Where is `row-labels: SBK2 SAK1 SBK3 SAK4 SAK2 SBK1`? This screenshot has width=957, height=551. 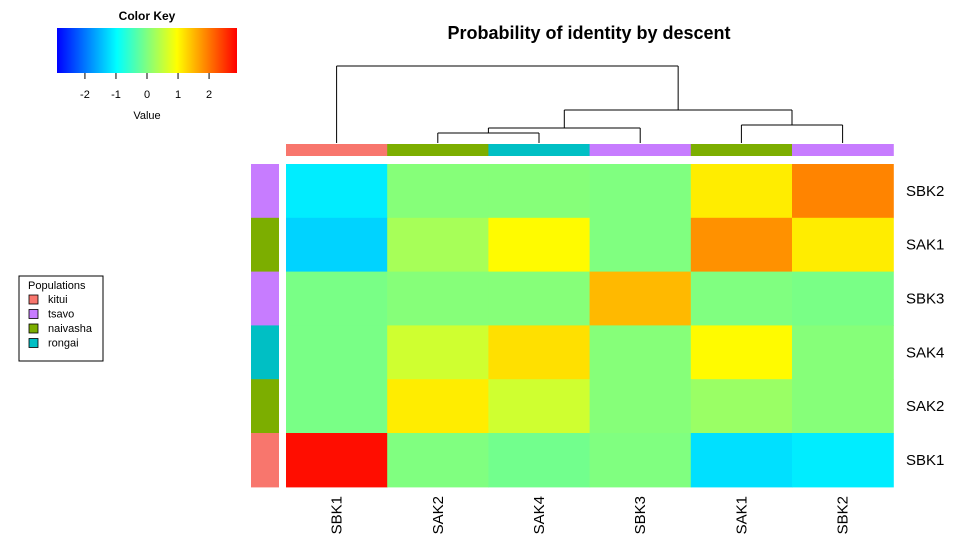
row-labels: SBK2 SAK1 SBK3 SAK4 SAK2 SBK1 is located at coordinates (925, 326).